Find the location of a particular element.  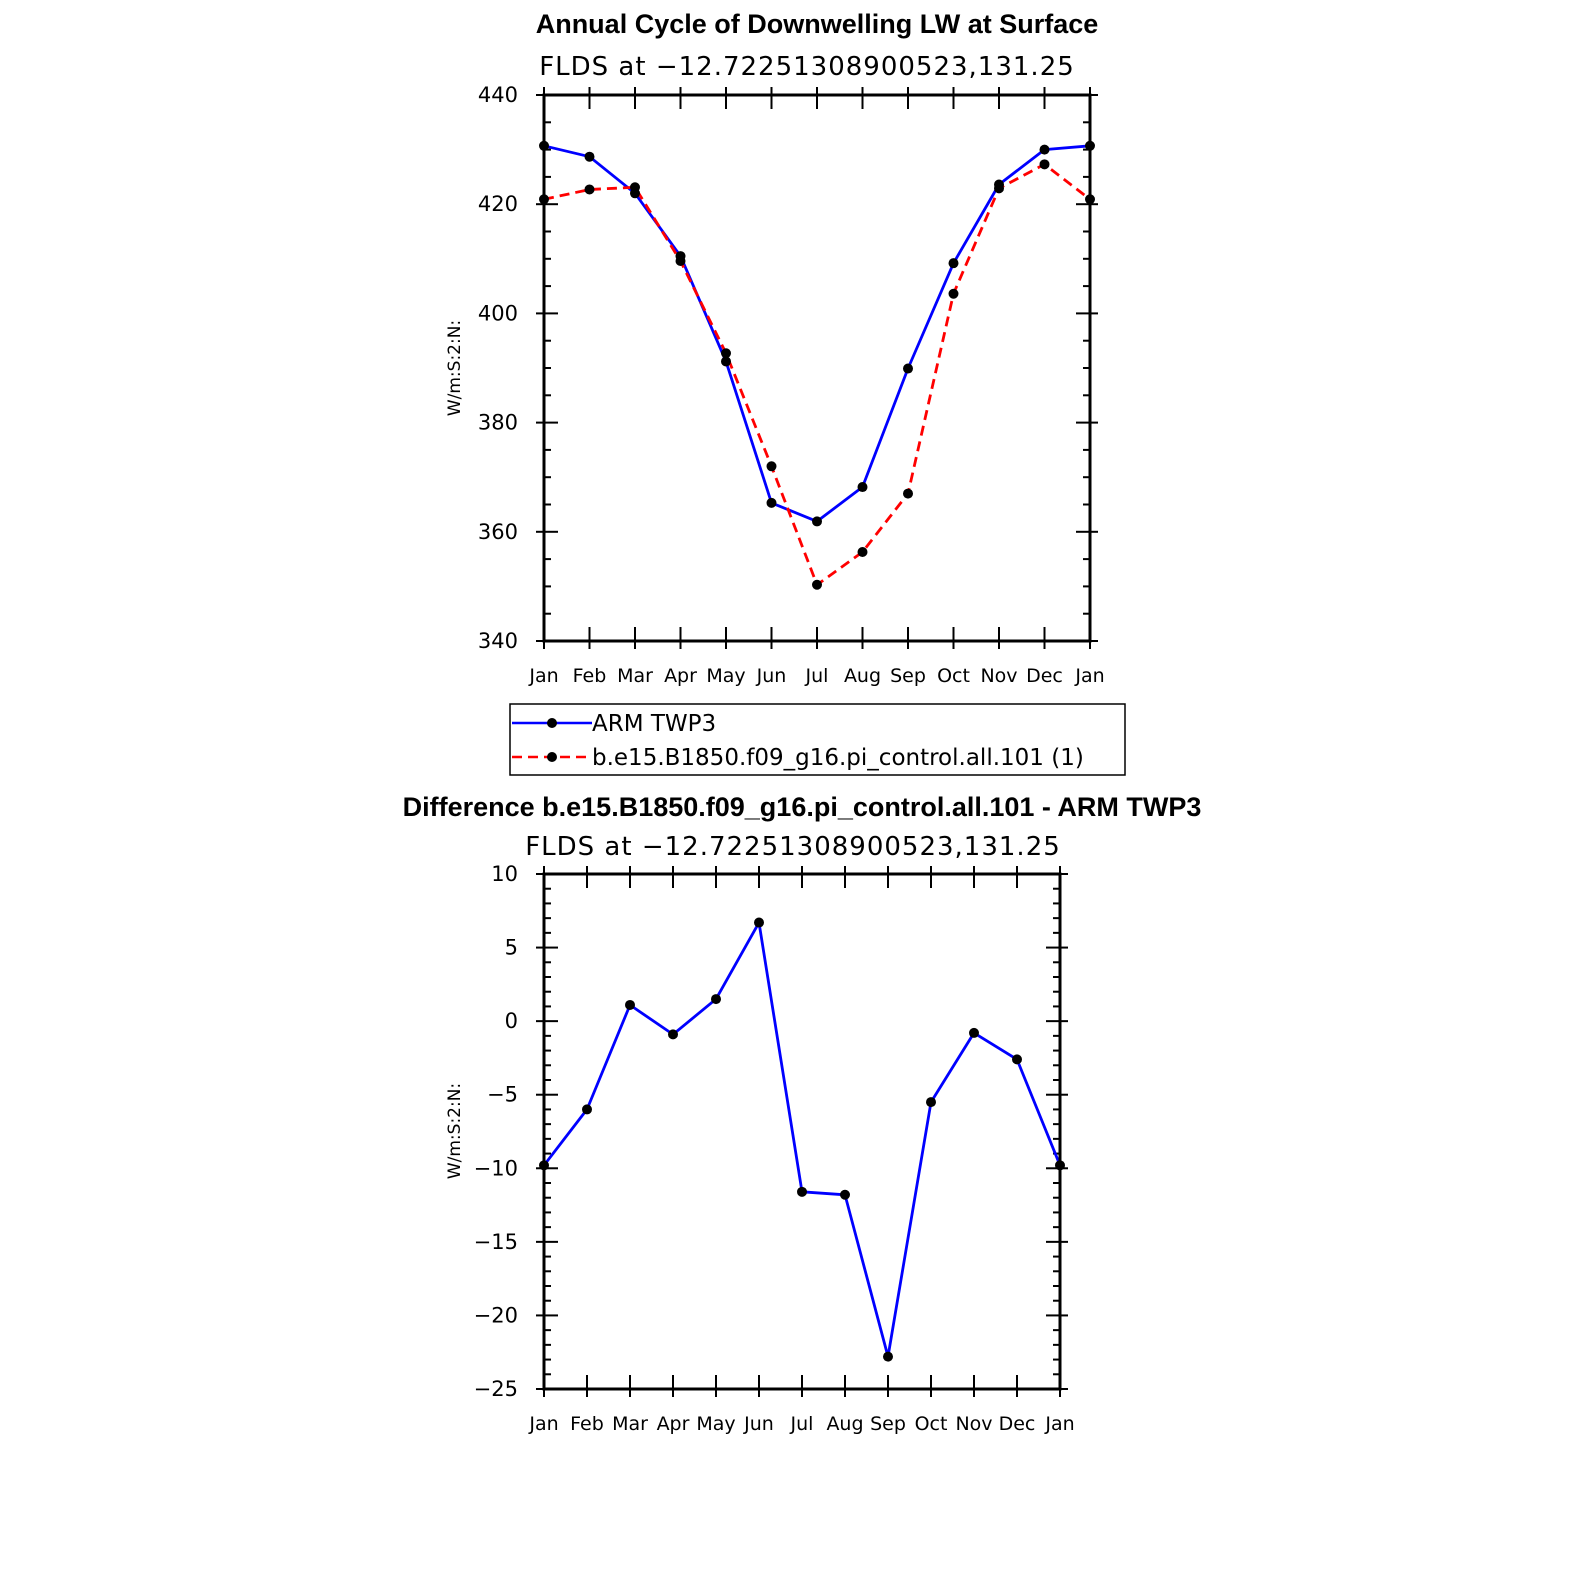

legend-marker-arm is located at coordinates (552, 723).